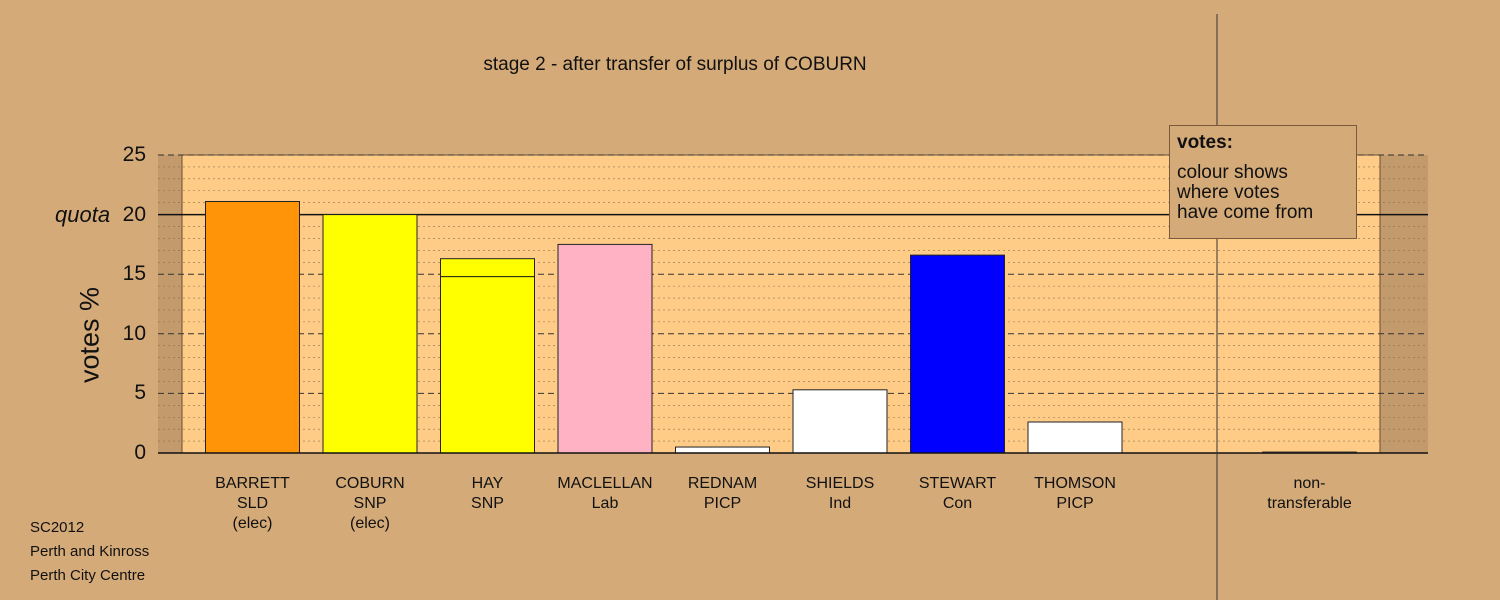  I want to click on bar-rednam, so click(722, 450).